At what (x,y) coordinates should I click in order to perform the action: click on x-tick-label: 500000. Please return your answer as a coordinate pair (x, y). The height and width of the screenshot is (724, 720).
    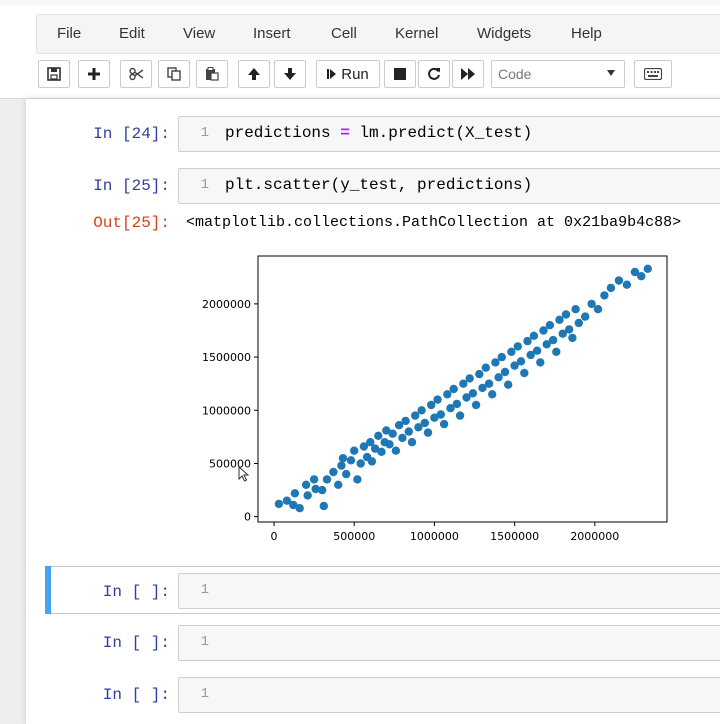
    Looking at the image, I should click on (354, 536).